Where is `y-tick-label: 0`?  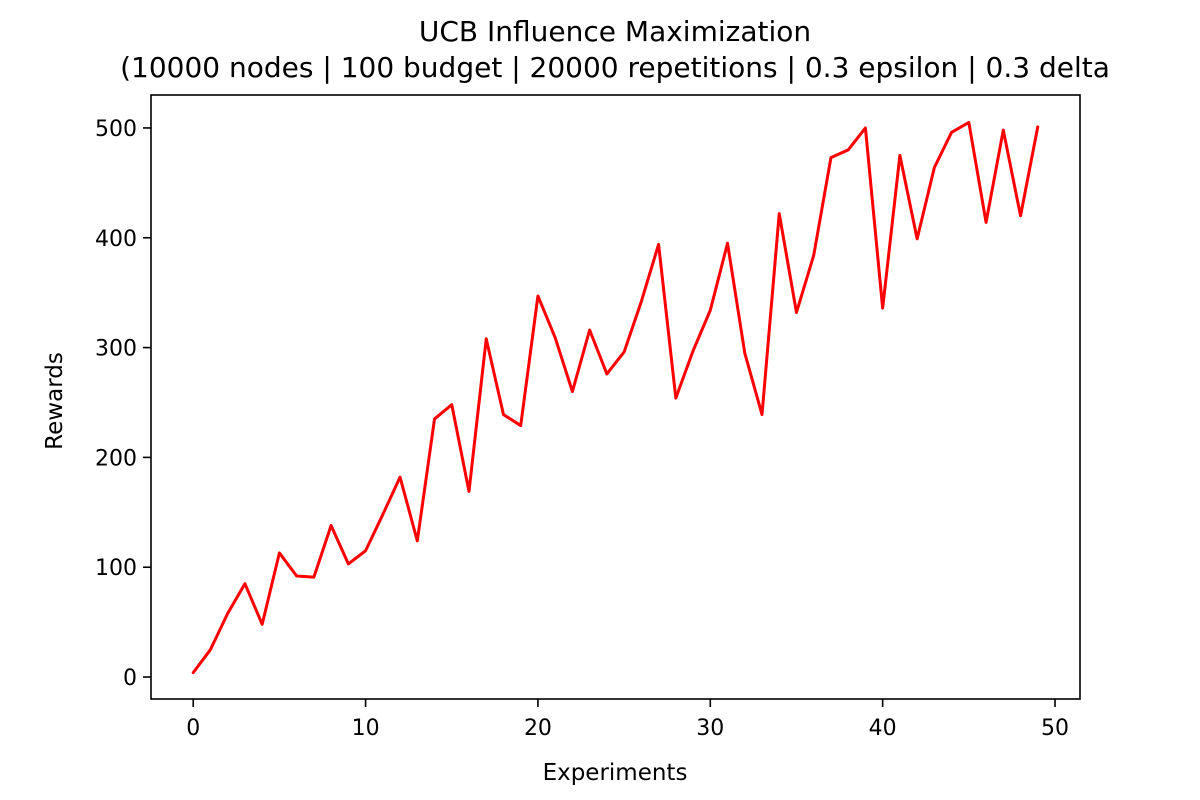
y-tick-label: 0 is located at coordinates (130, 678).